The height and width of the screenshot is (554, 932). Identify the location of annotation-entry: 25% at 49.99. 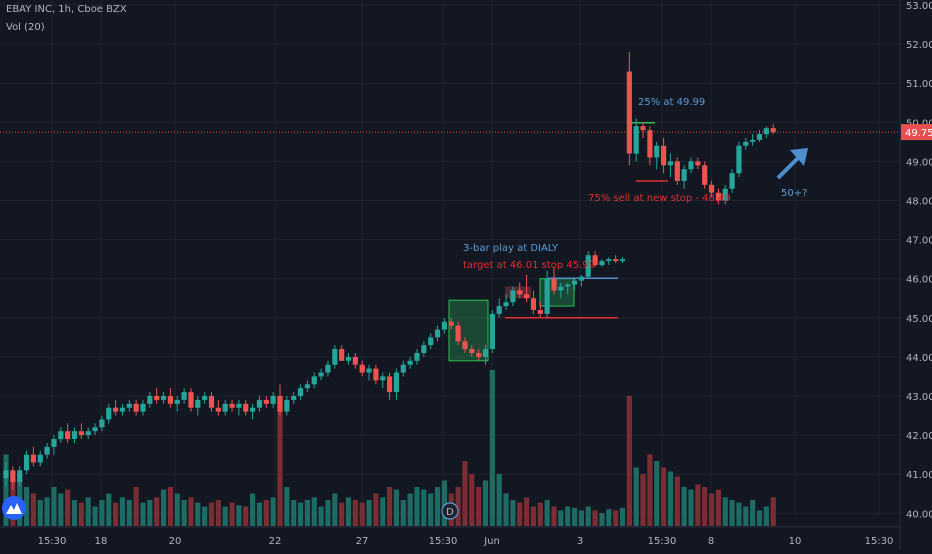
(671, 102).